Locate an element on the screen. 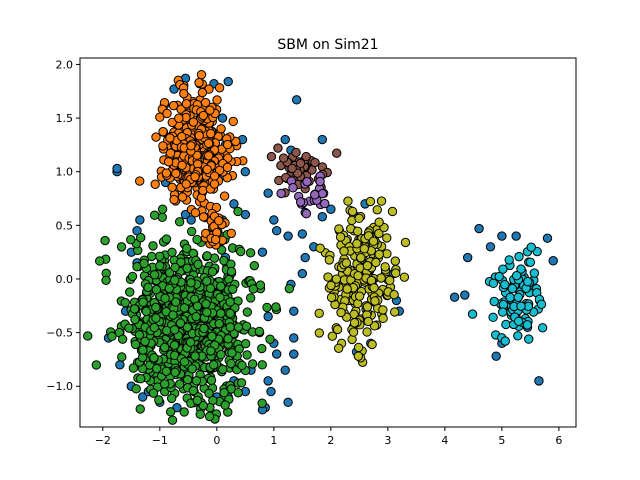  x-tick-label: 0 is located at coordinates (216, 440).